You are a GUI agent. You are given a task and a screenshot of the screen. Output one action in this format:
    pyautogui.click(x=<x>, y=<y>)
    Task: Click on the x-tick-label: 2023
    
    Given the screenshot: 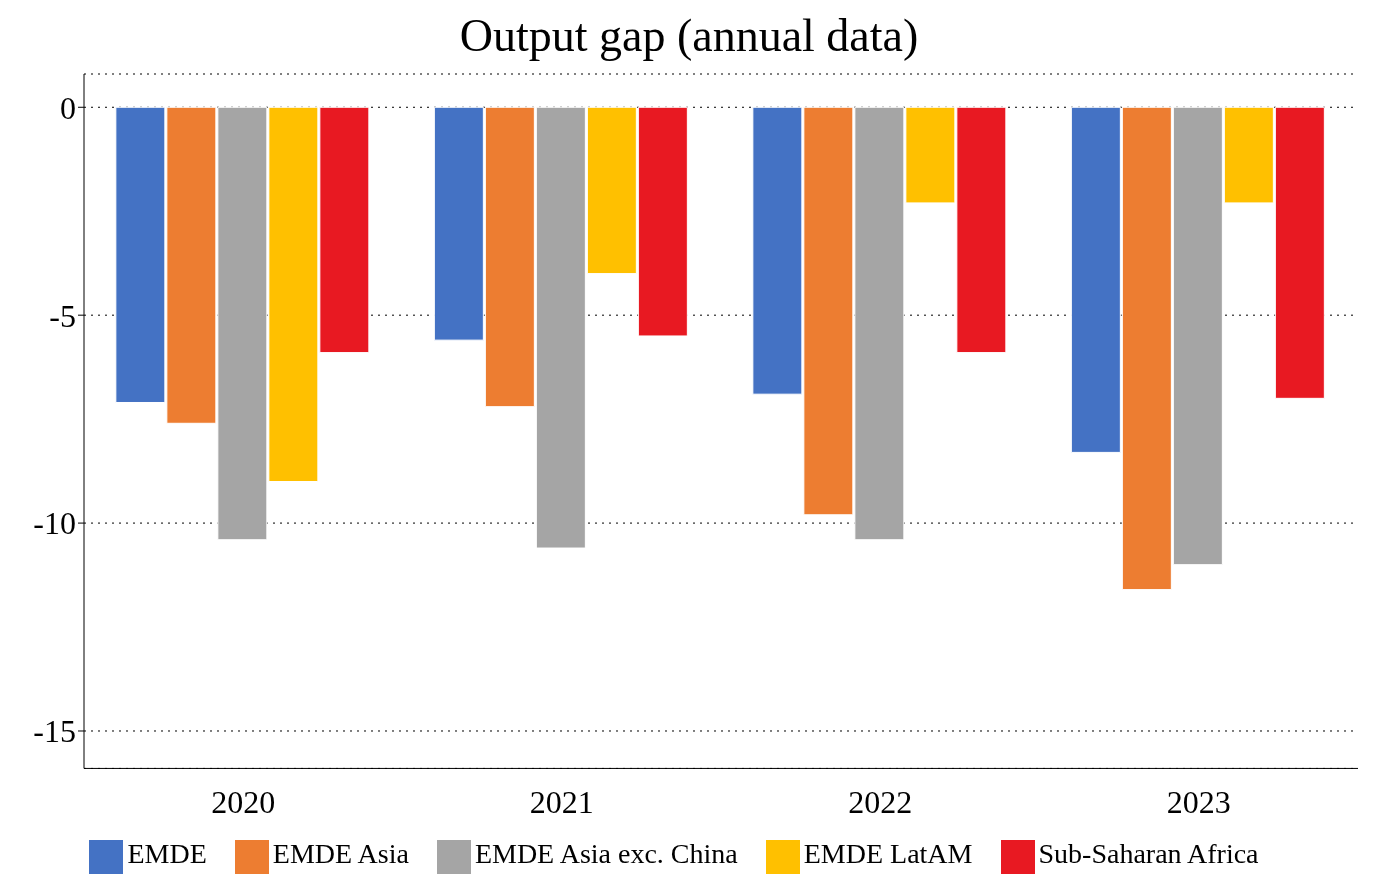 What is the action you would take?
    pyautogui.click(x=1198, y=802)
    